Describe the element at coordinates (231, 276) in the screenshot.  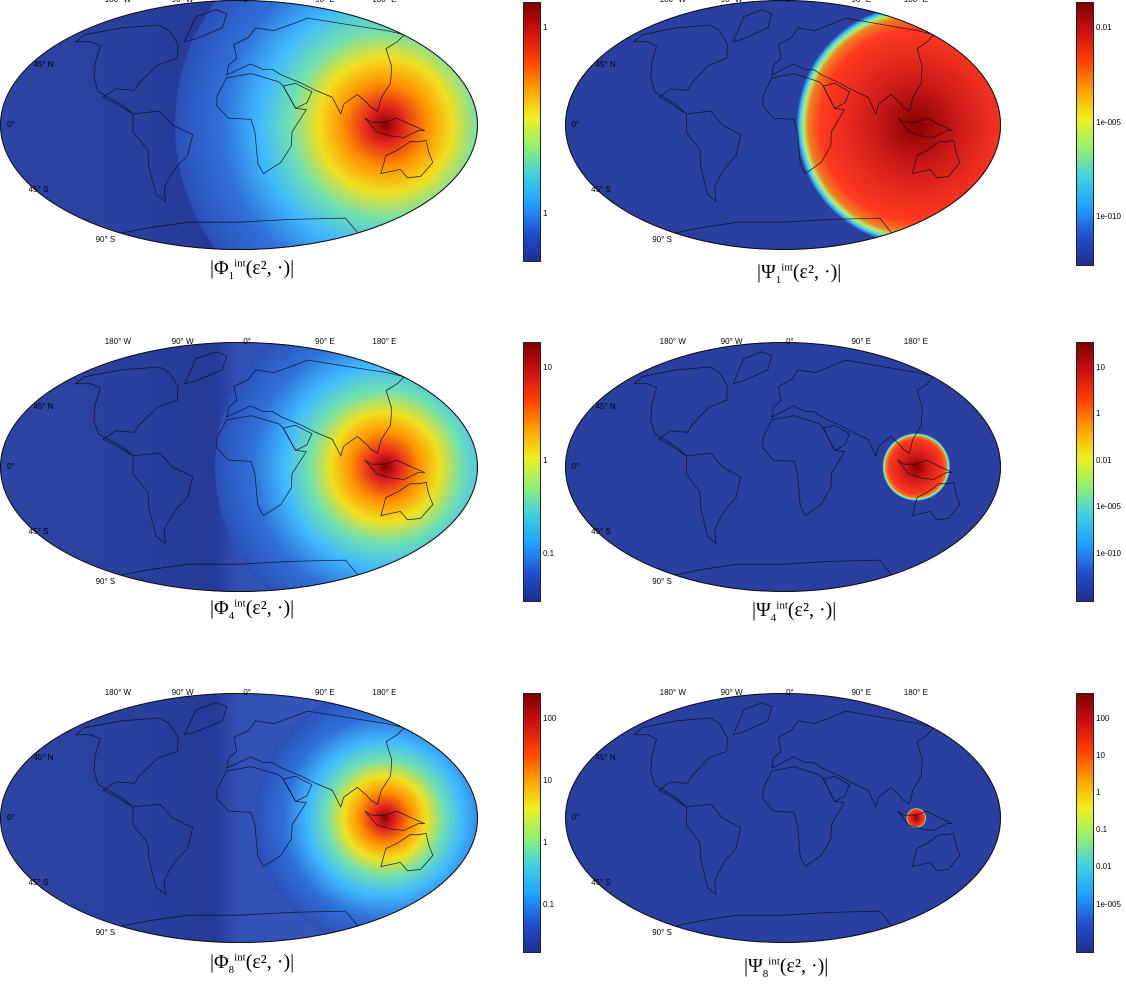
I see `caption-subscript: 1` at that location.